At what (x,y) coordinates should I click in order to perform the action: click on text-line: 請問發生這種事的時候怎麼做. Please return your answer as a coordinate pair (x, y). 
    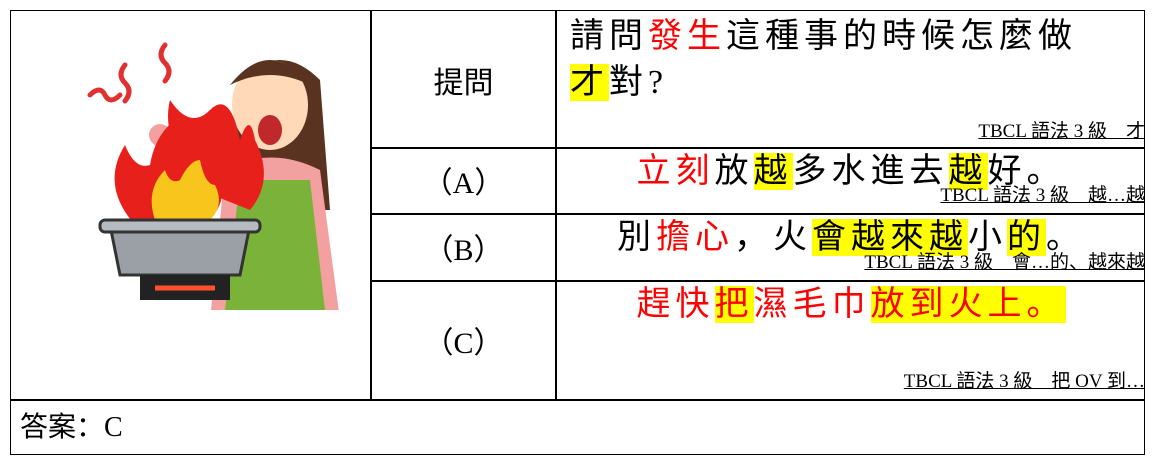
    Looking at the image, I should click on (823, 37).